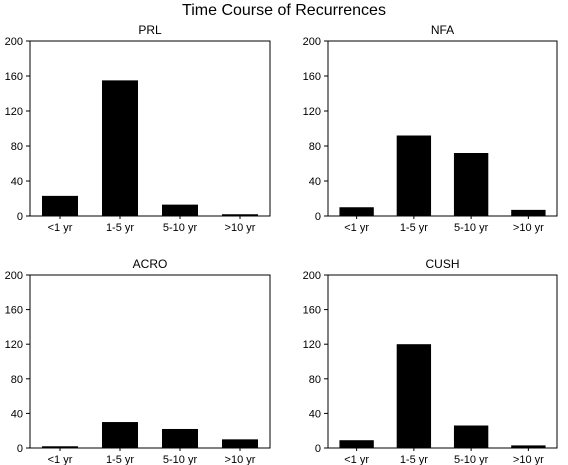 This screenshot has width=568, height=465. I want to click on figure-title: Time Course of Recurrences, so click(284, 10).